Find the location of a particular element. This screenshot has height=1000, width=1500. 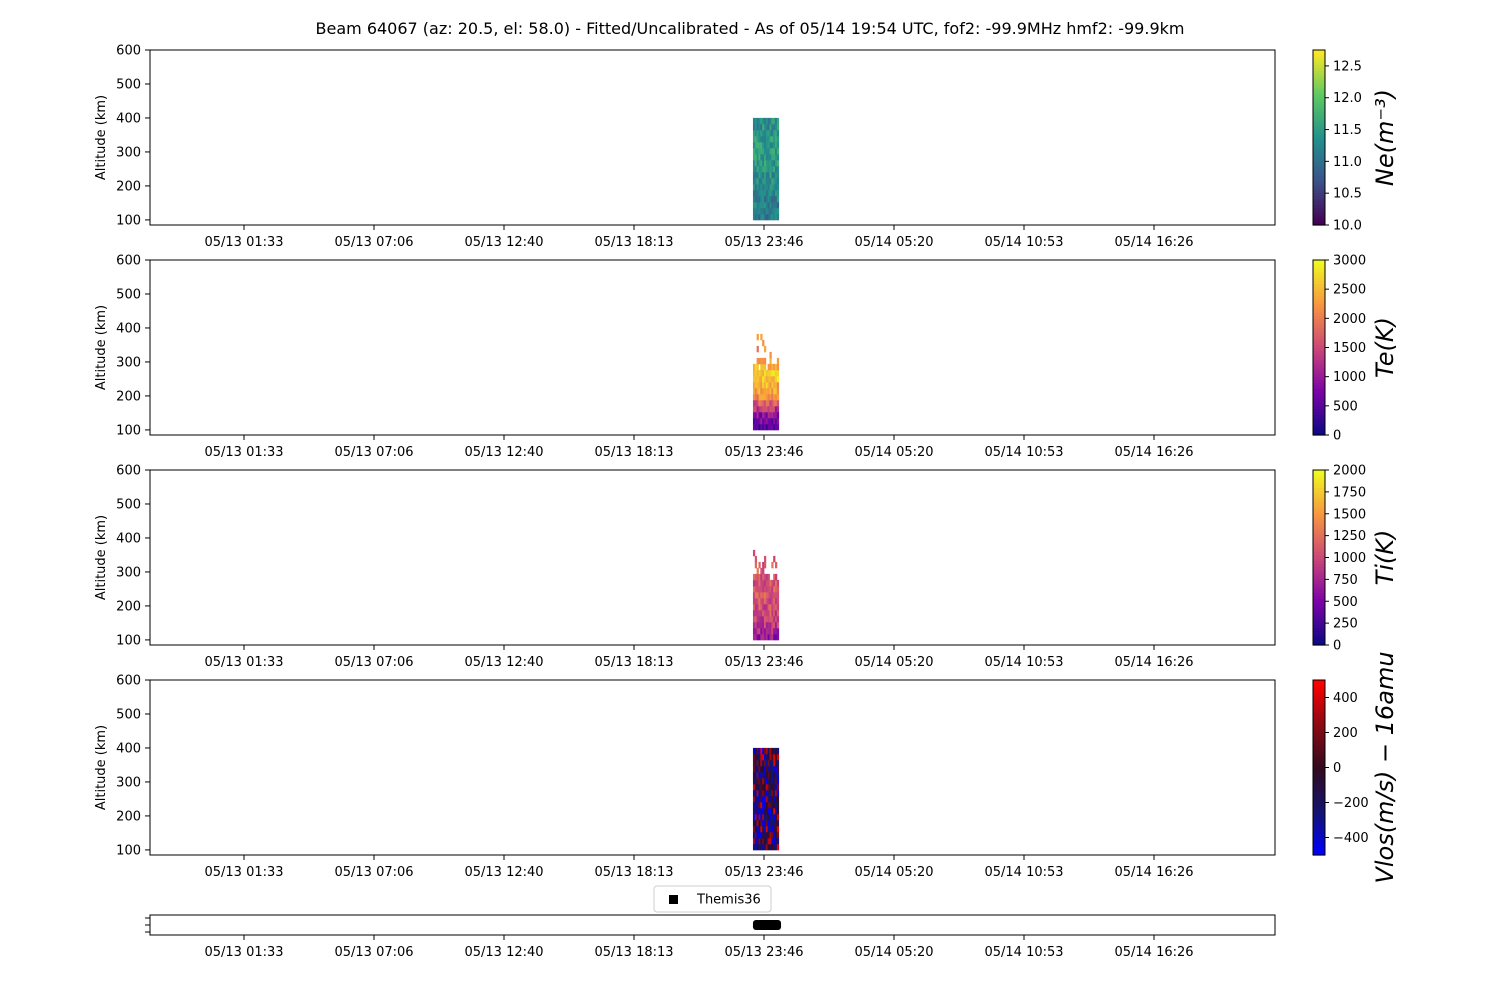

ne-y-tick-label: 600 is located at coordinates (128, 51).